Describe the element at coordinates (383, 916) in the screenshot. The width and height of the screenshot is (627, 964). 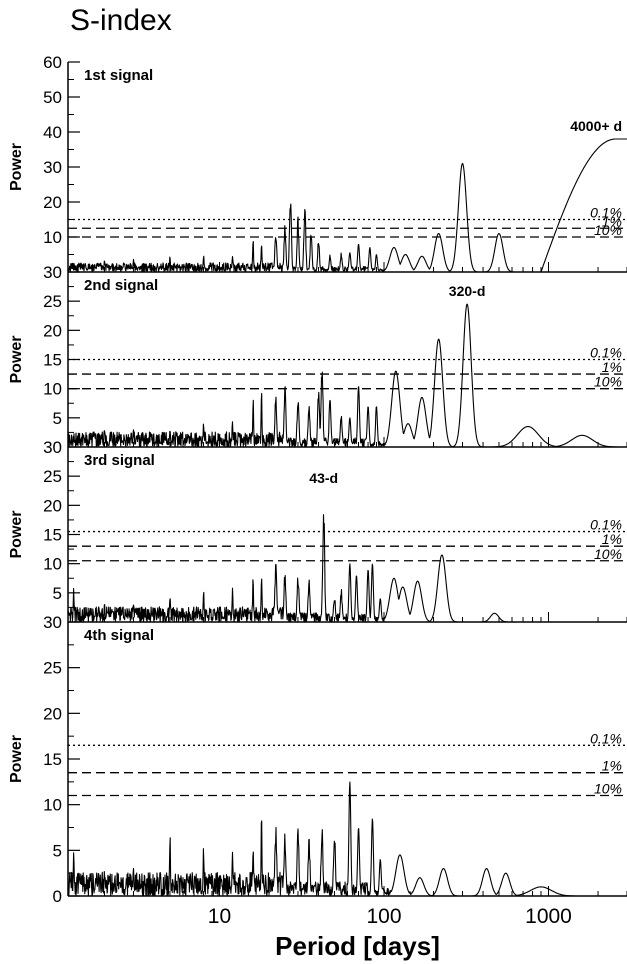
I see `x-tick-label: 100` at that location.